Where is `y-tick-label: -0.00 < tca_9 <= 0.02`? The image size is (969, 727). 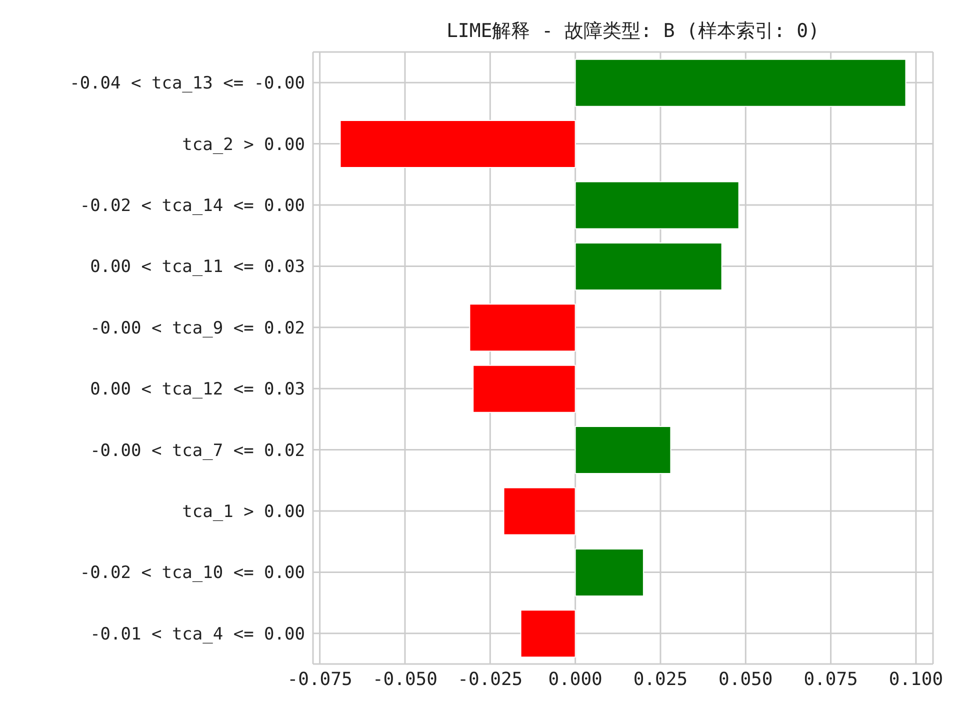 y-tick-label: -0.00 < tca_9 <= 0.02 is located at coordinates (197, 328).